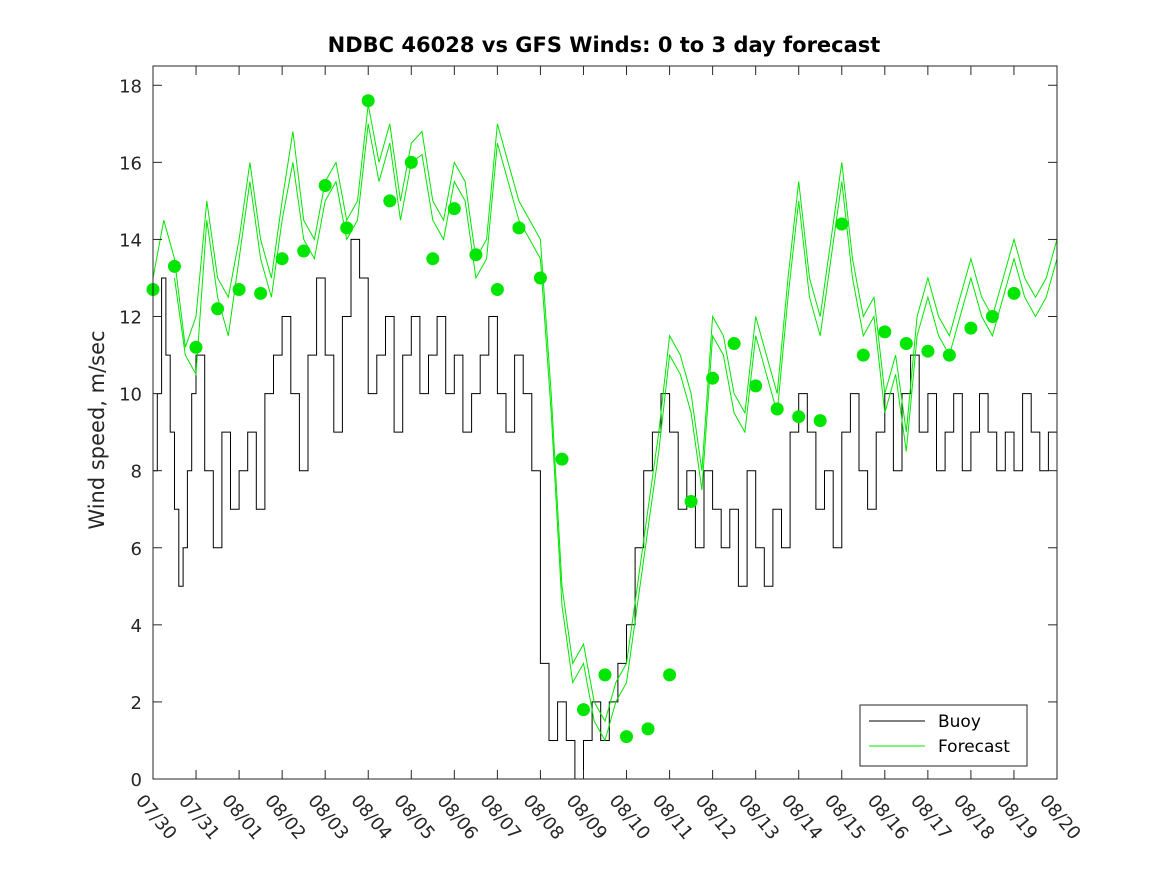 The image size is (1167, 875). Describe the element at coordinates (758, 817) in the screenshot. I see `x-tick-label: 08/13` at that location.